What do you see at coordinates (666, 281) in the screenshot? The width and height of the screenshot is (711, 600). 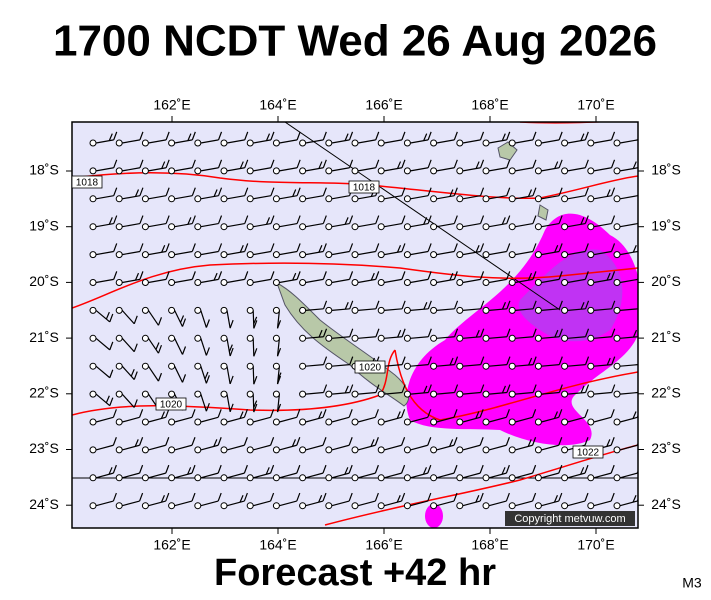 I see `lat-label: 20˚S` at bounding box center [666, 281].